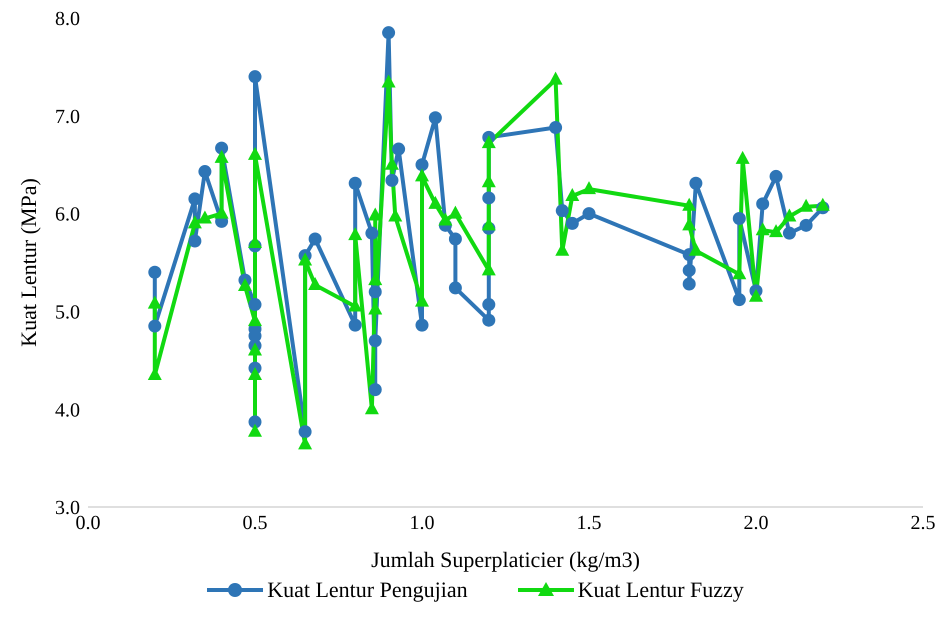 This screenshot has width=949, height=627. Describe the element at coordinates (67, 117) in the screenshot. I see `y-tick-label: 7.0` at that location.